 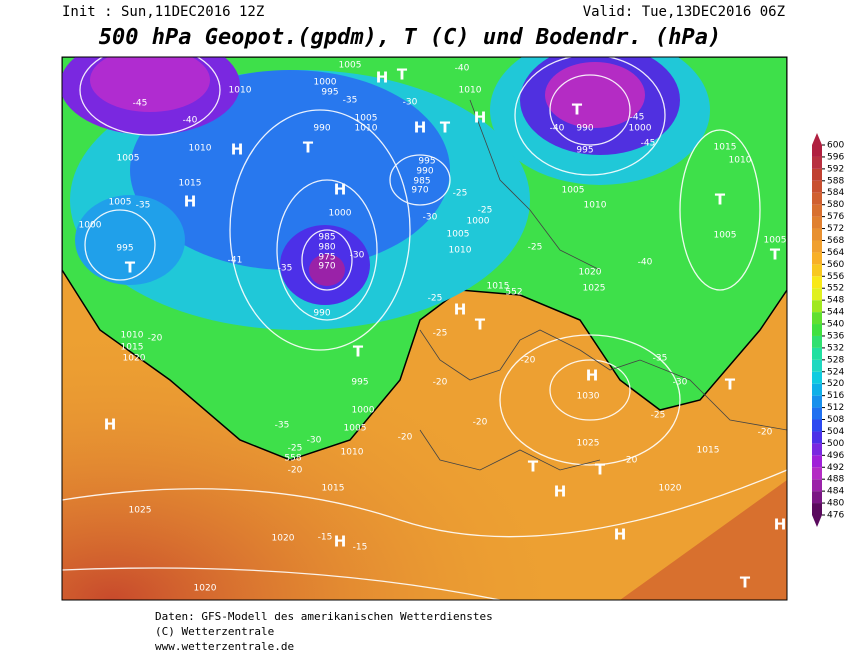 I want to click on colorbar-label: 516, so click(x=835, y=396).